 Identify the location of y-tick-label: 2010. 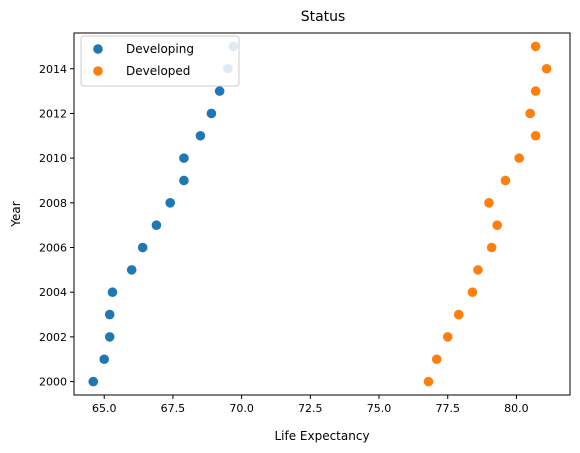
(53, 158).